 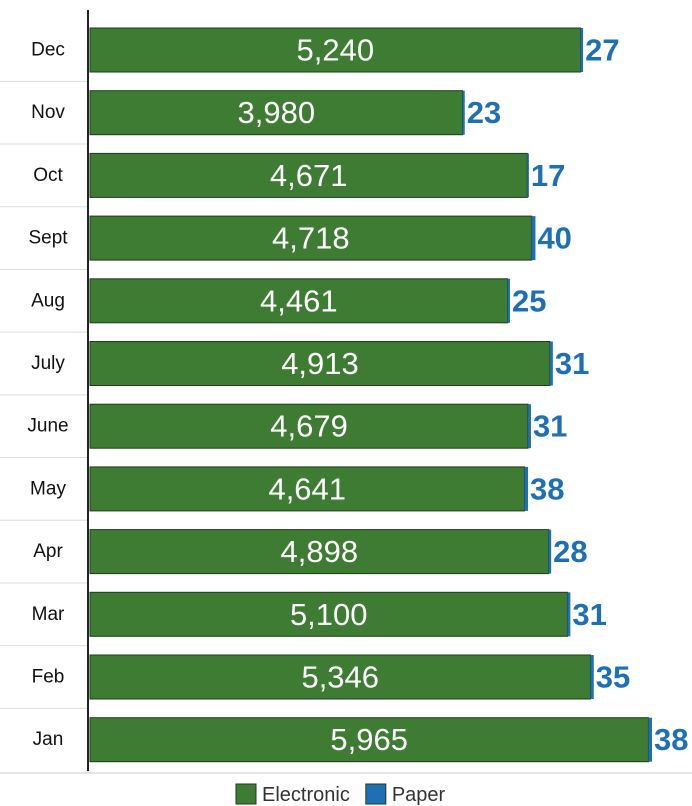 What do you see at coordinates (48, 363) in the screenshot?
I see `y-tick-label: July` at bounding box center [48, 363].